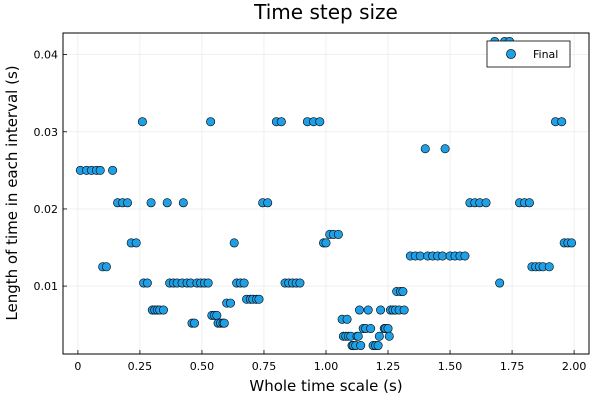 This screenshot has width=600, height=400. Describe the element at coordinates (325, 12) in the screenshot. I see `chart-title: Time step size` at that location.